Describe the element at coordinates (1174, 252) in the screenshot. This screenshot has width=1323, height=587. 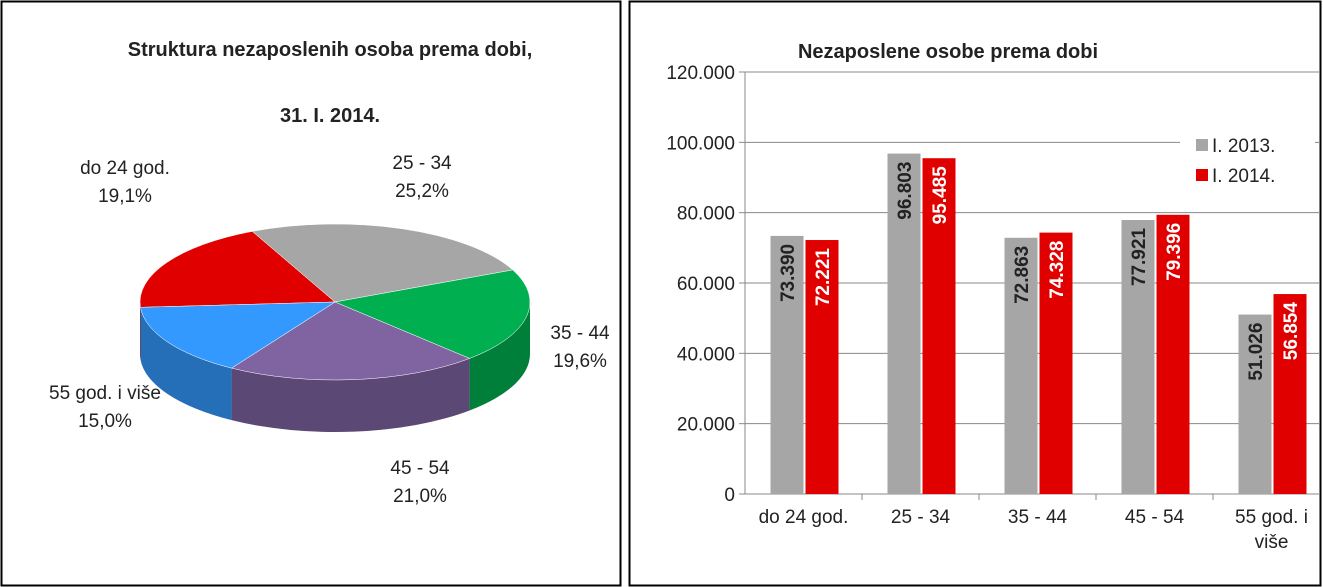
I see `bar-value-label: 79.396` at that location.